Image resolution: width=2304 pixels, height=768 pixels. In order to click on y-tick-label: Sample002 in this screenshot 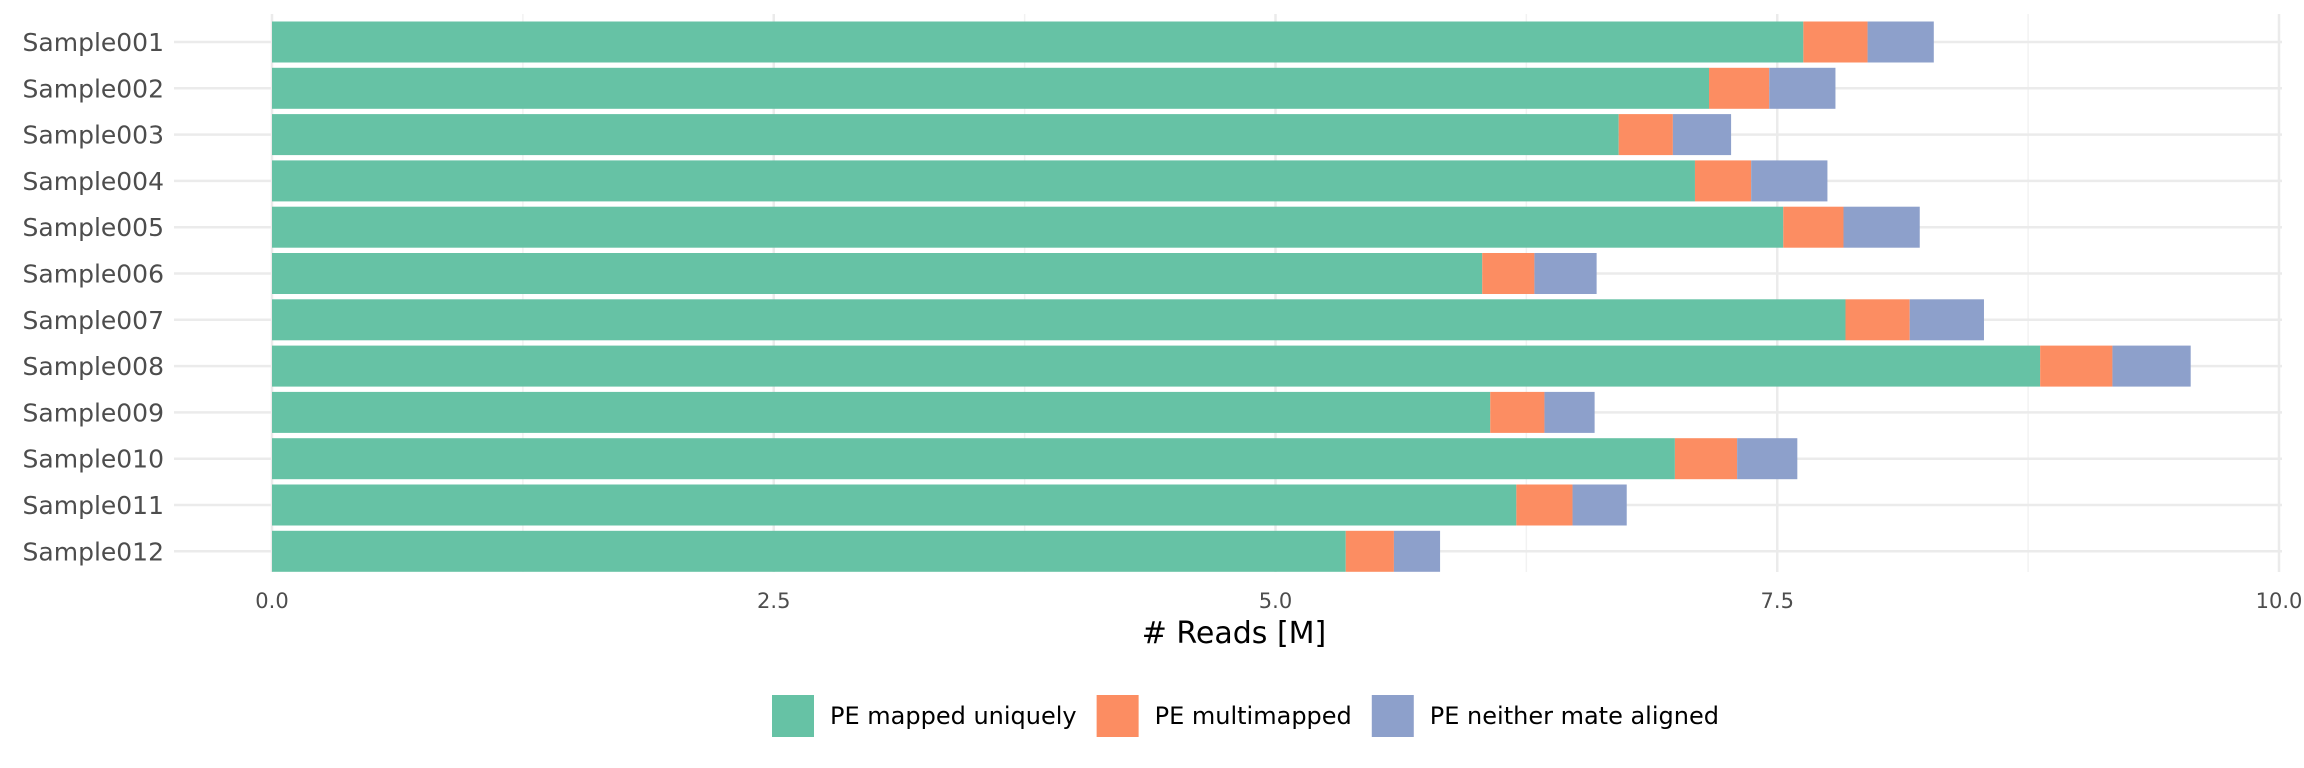, I will do `click(93, 88)`.